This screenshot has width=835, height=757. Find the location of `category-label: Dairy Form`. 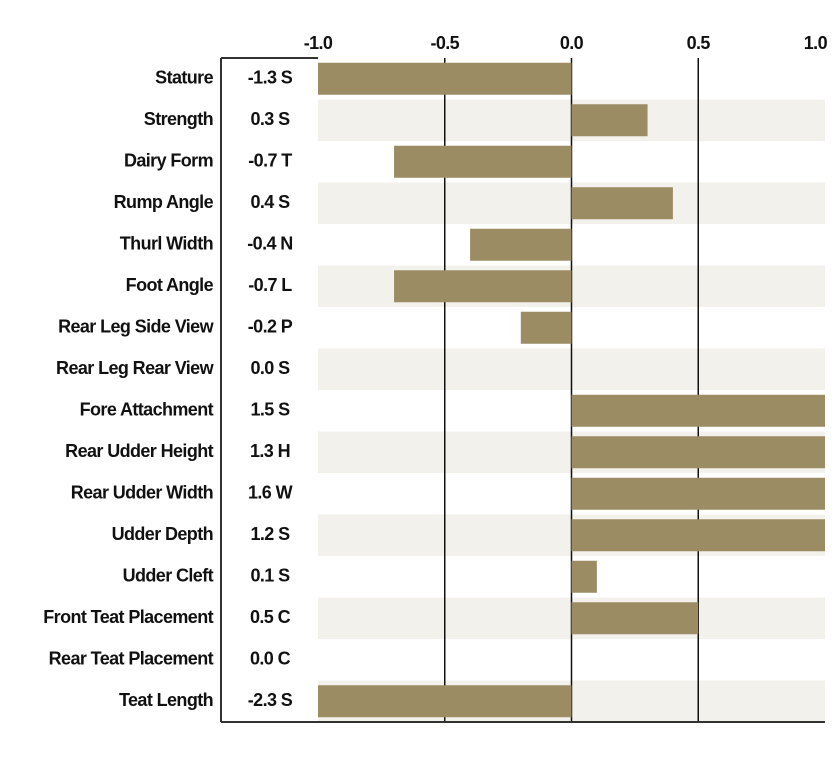

category-label: Dairy Form is located at coordinates (168, 161).